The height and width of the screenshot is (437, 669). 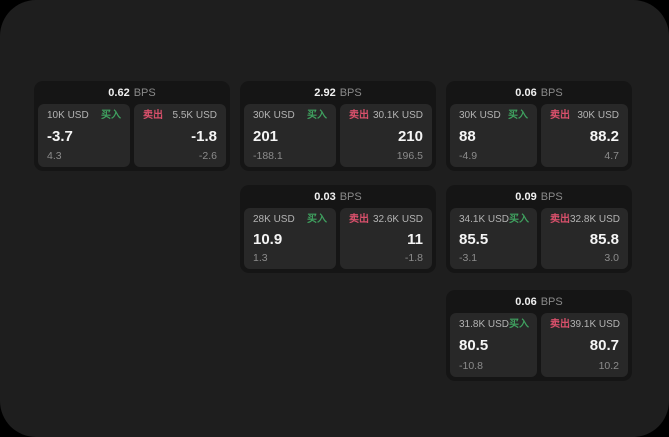 I want to click on buy-notional: 10K USD, so click(x=68, y=115).